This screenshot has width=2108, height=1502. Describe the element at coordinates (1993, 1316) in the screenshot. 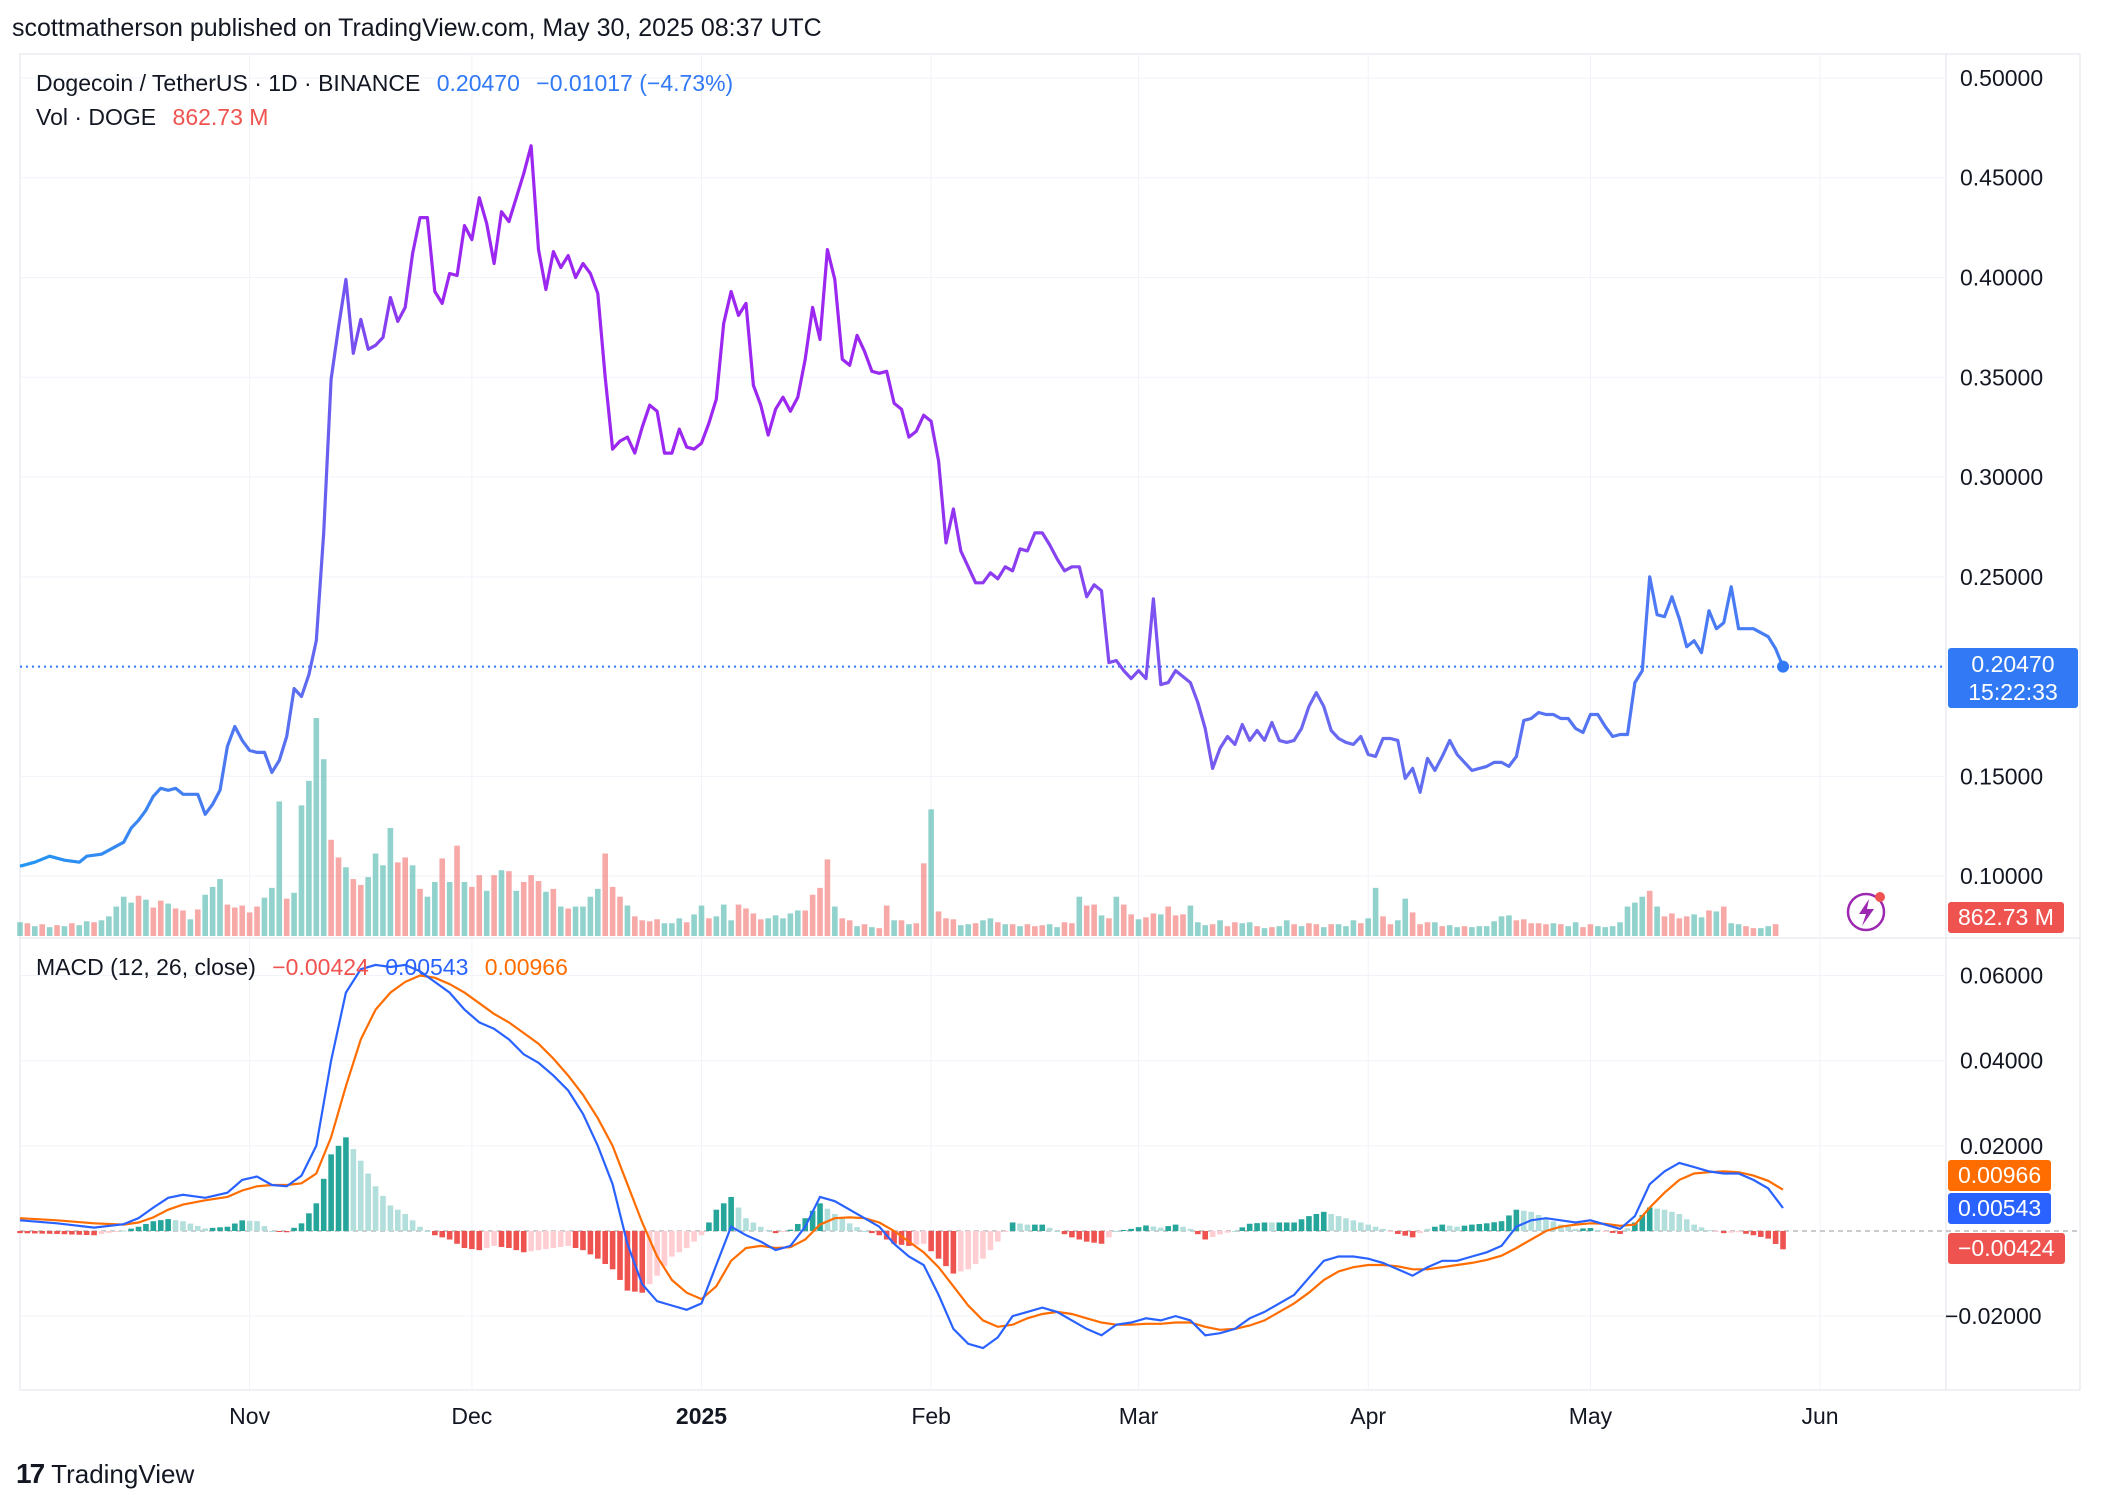

I see `macd-tick-label: −0.02000` at that location.